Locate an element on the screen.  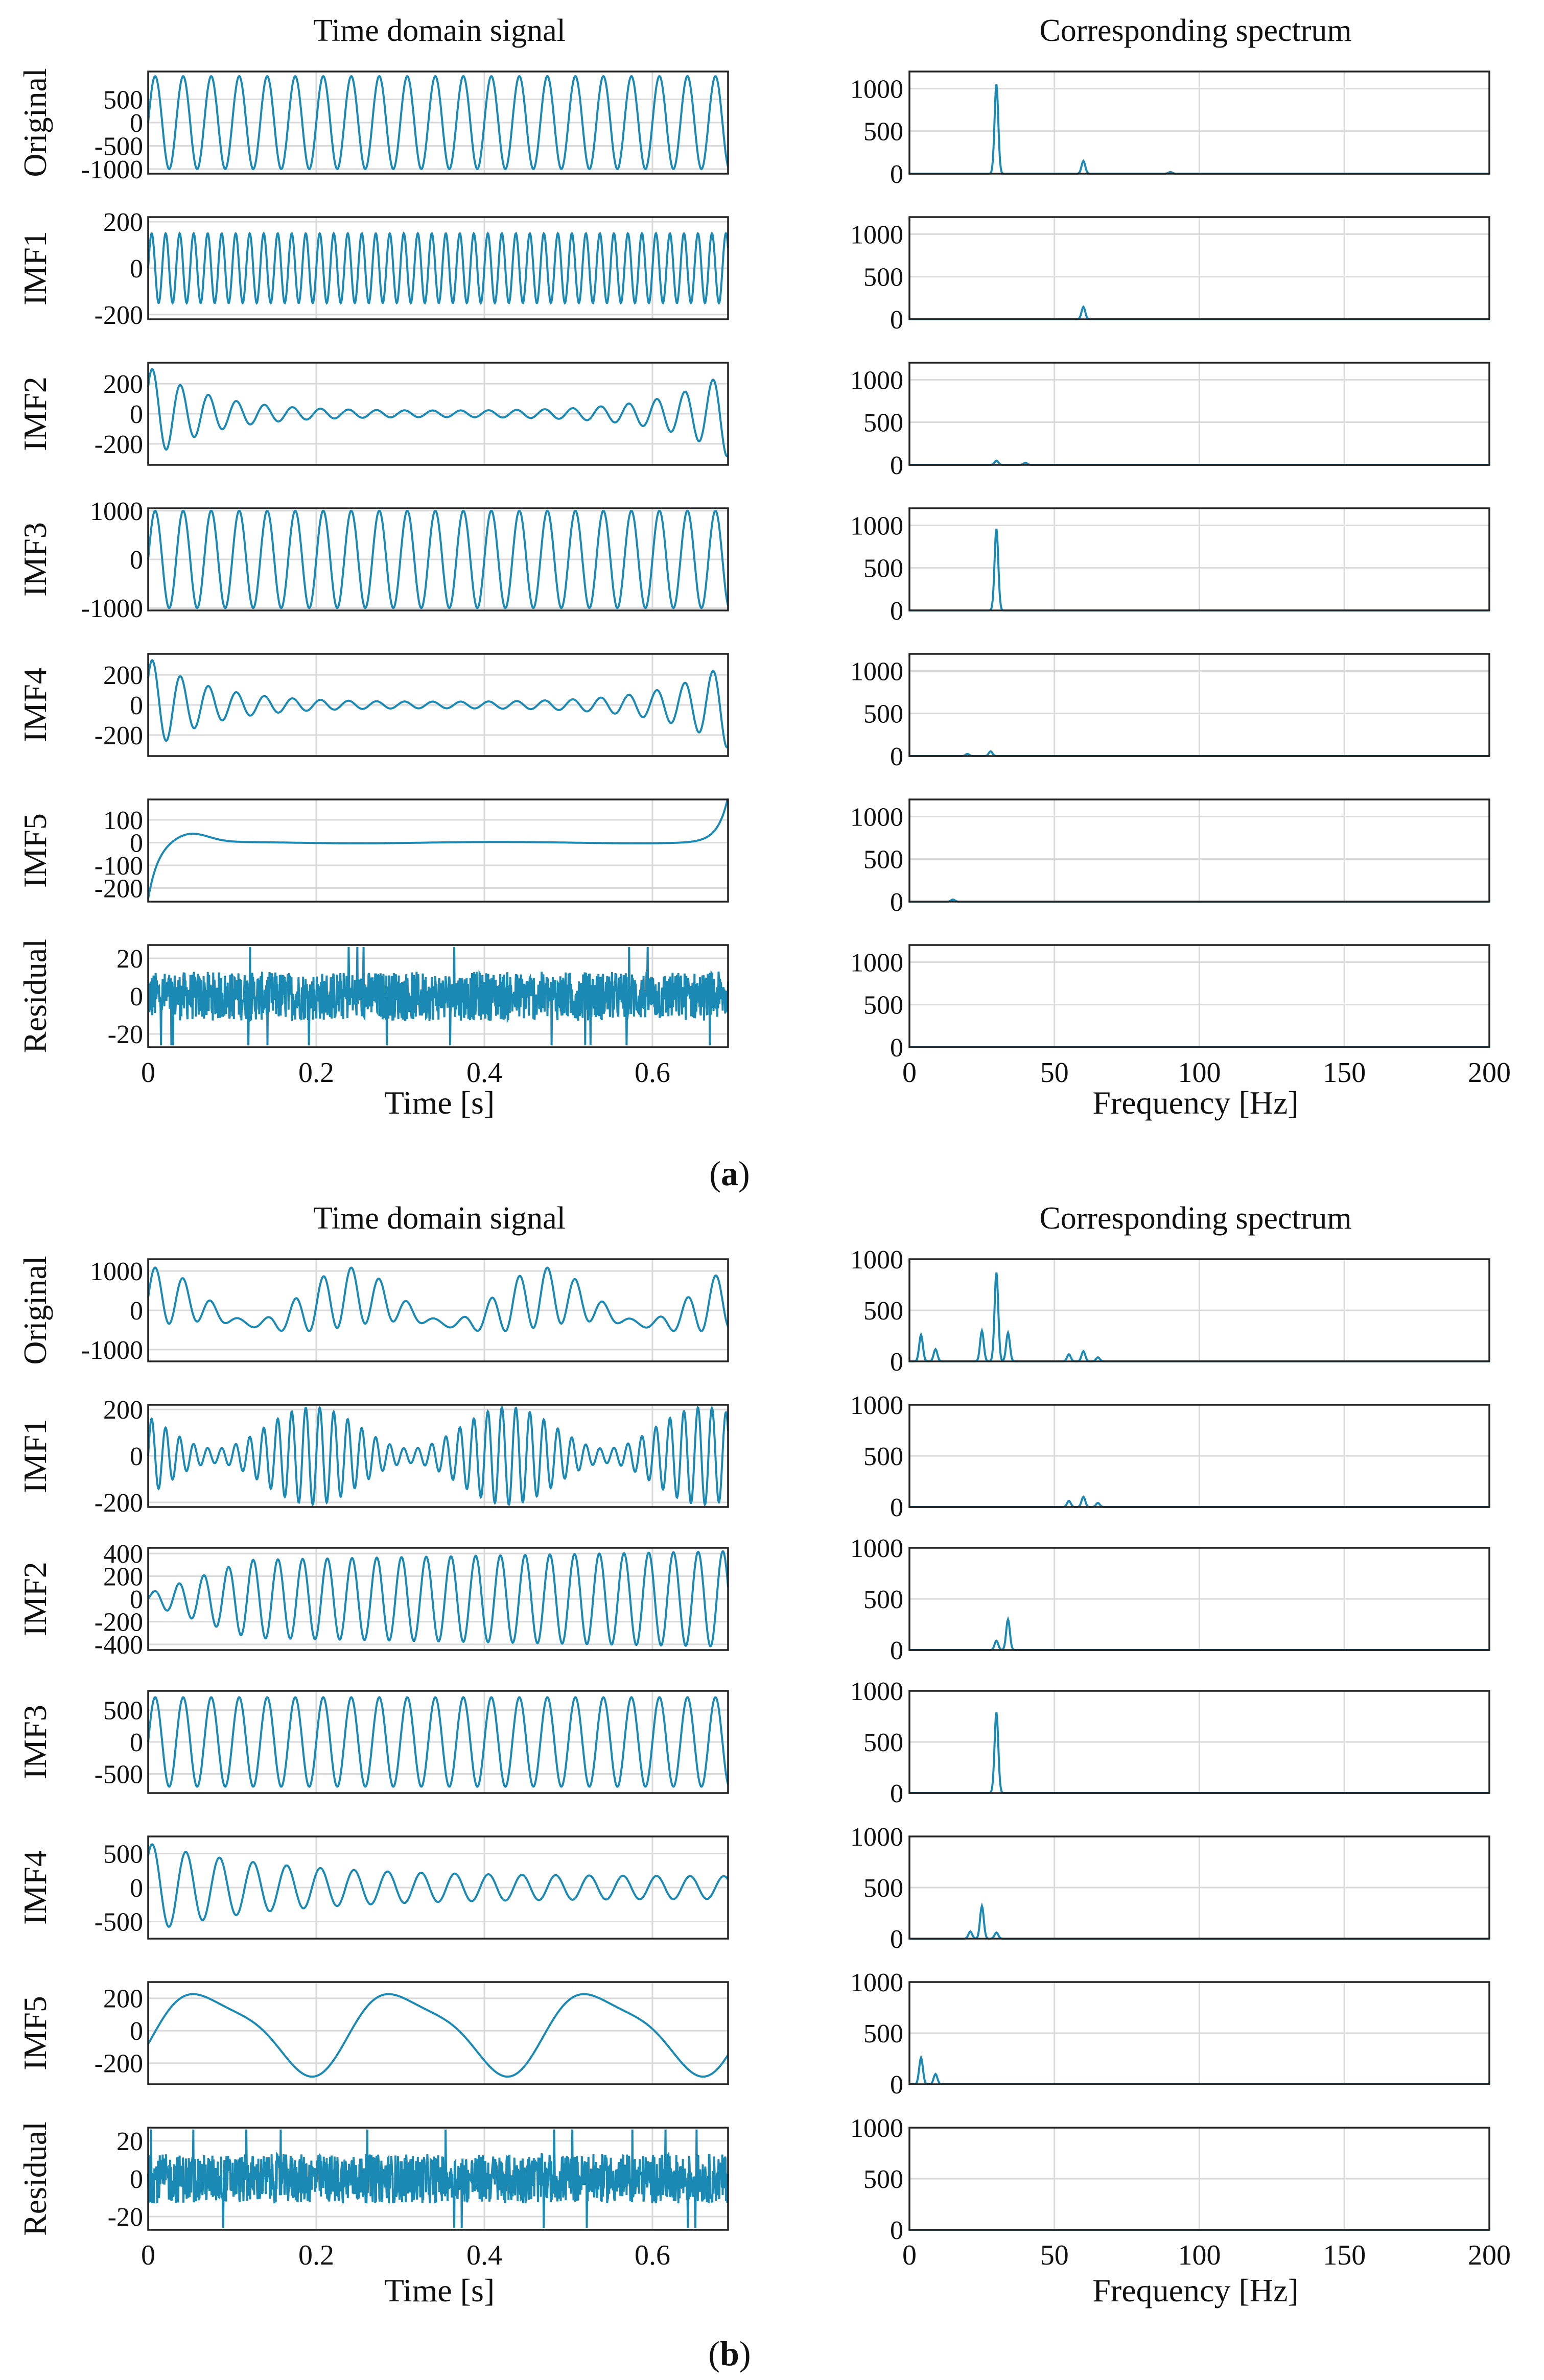
time-axes-b-imf5: 200 0 -200 IMF5 is located at coordinates (373, 2033).